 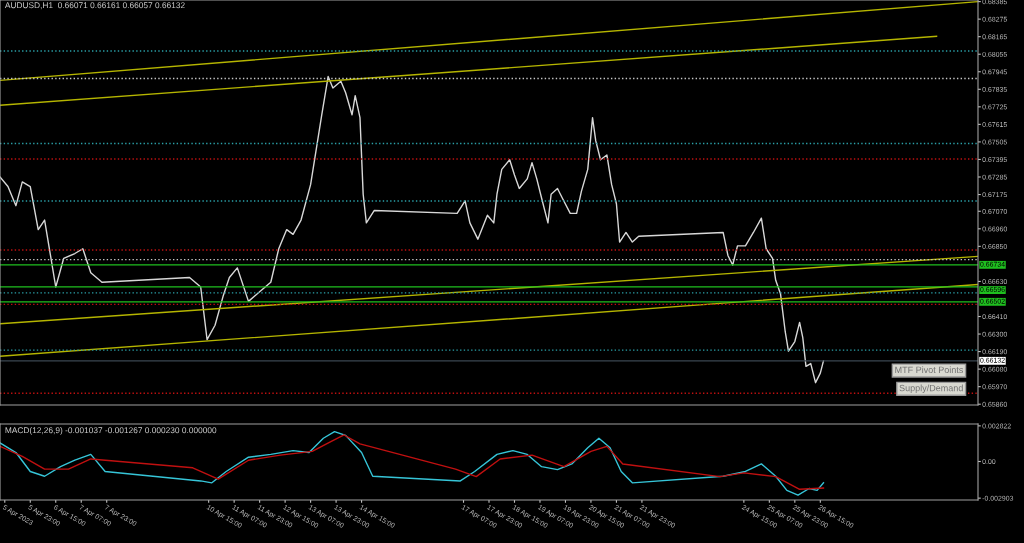 I want to click on annotation: MTF Pivot Points, so click(x=929, y=369).